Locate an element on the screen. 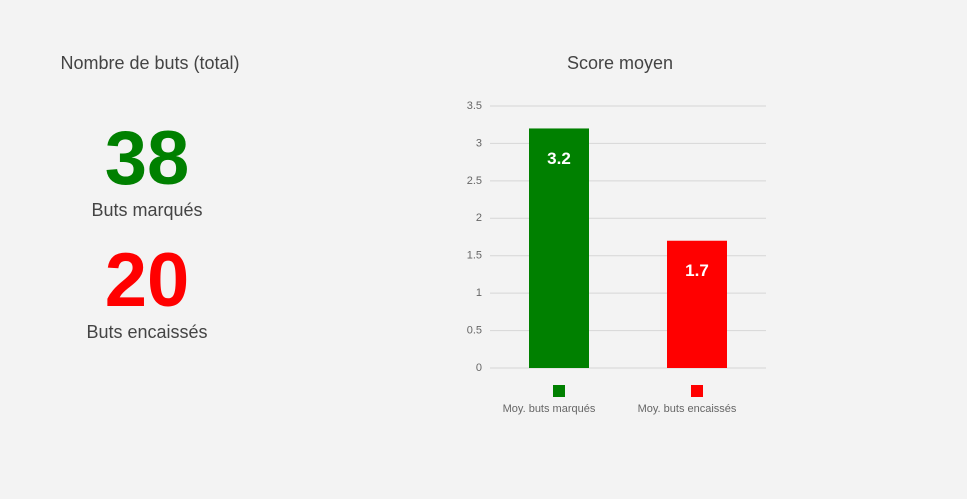  stat-value: 20 is located at coordinates (147, 280).